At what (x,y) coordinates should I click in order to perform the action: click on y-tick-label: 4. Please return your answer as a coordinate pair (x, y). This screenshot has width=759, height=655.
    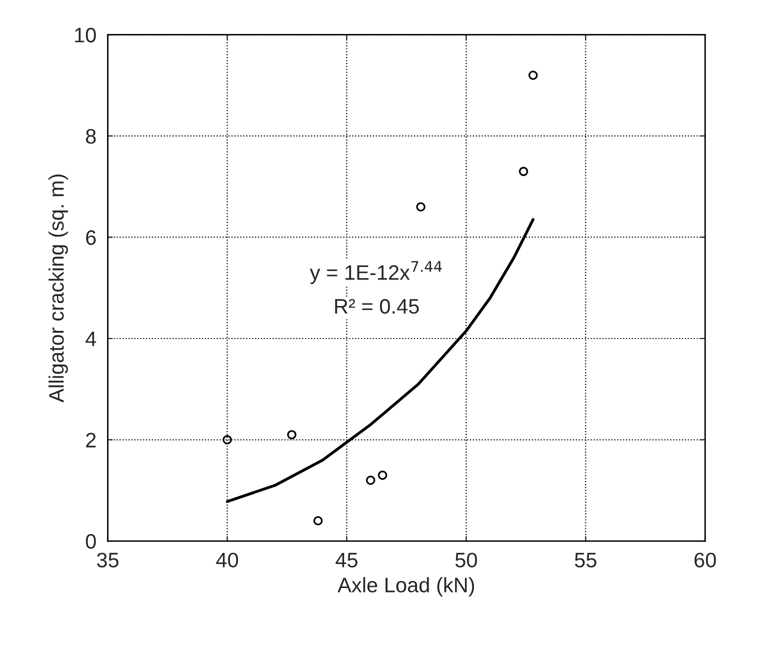
    Looking at the image, I should click on (91, 339).